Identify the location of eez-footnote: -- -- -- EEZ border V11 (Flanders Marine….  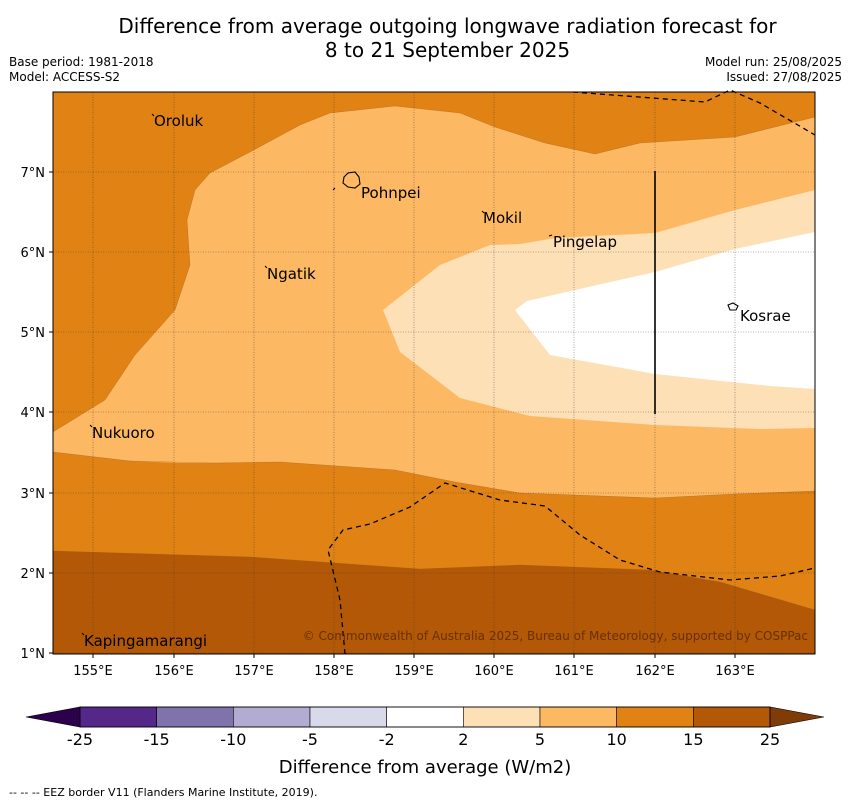
(163, 792).